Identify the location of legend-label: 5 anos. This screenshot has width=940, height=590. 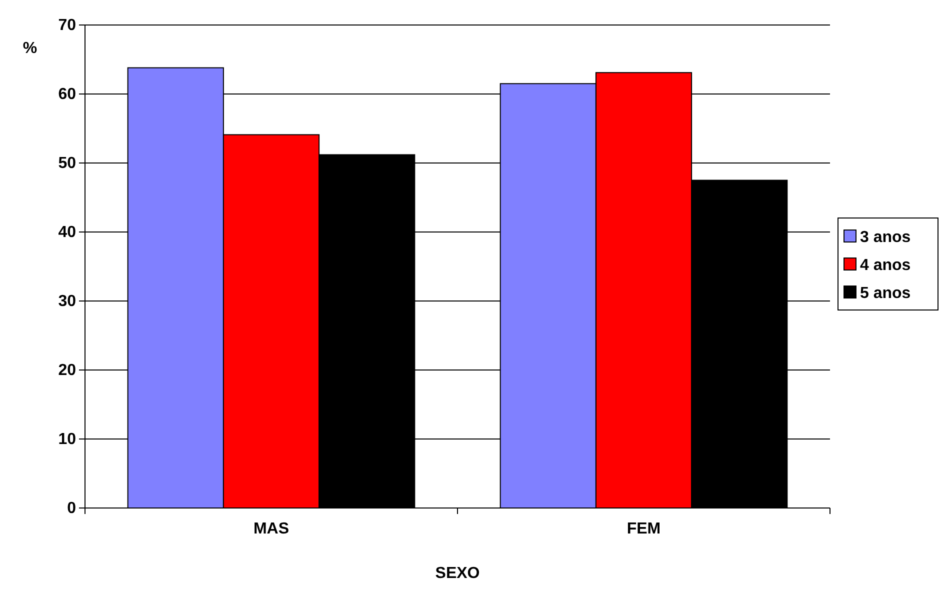
(885, 293).